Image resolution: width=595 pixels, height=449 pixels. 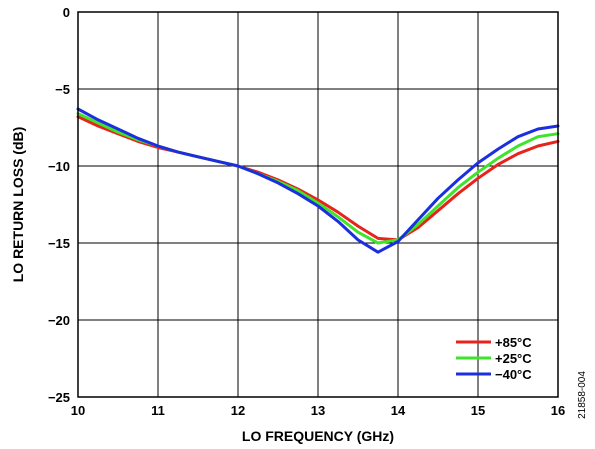 I want to click on x-tick-labels: 10 11 12 13 14 15 16, so click(x=318, y=410).